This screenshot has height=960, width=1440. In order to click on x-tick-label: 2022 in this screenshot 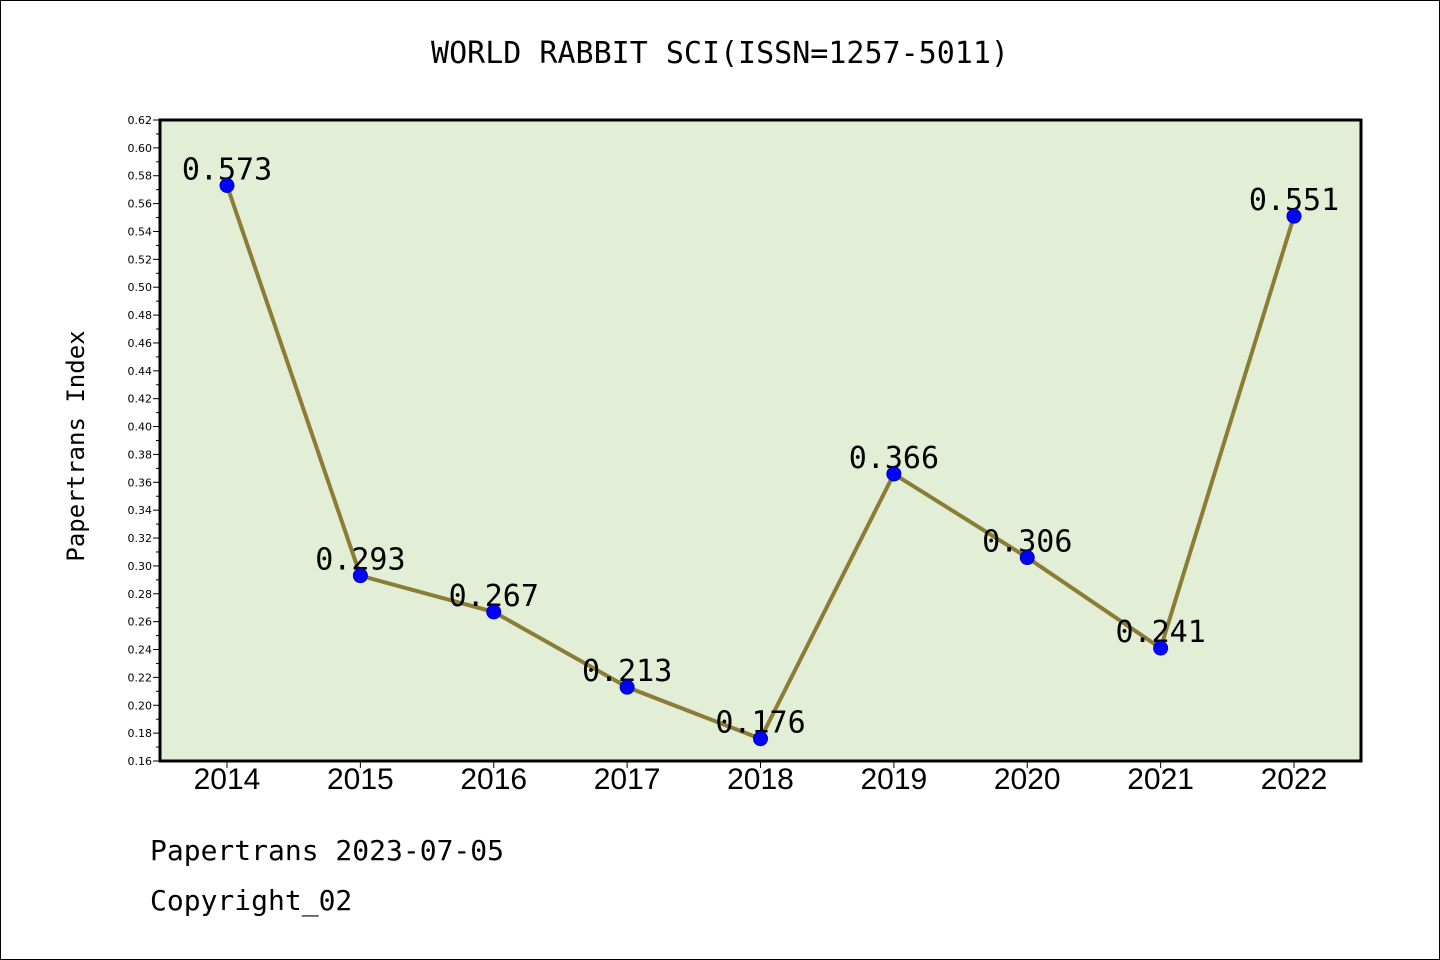, I will do `click(1294, 779)`.